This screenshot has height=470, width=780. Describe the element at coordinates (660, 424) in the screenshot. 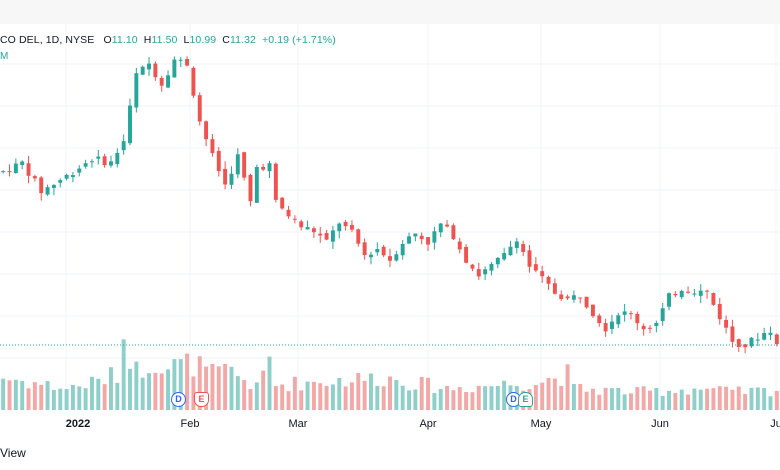

I see `x-tick-label: Jun` at that location.